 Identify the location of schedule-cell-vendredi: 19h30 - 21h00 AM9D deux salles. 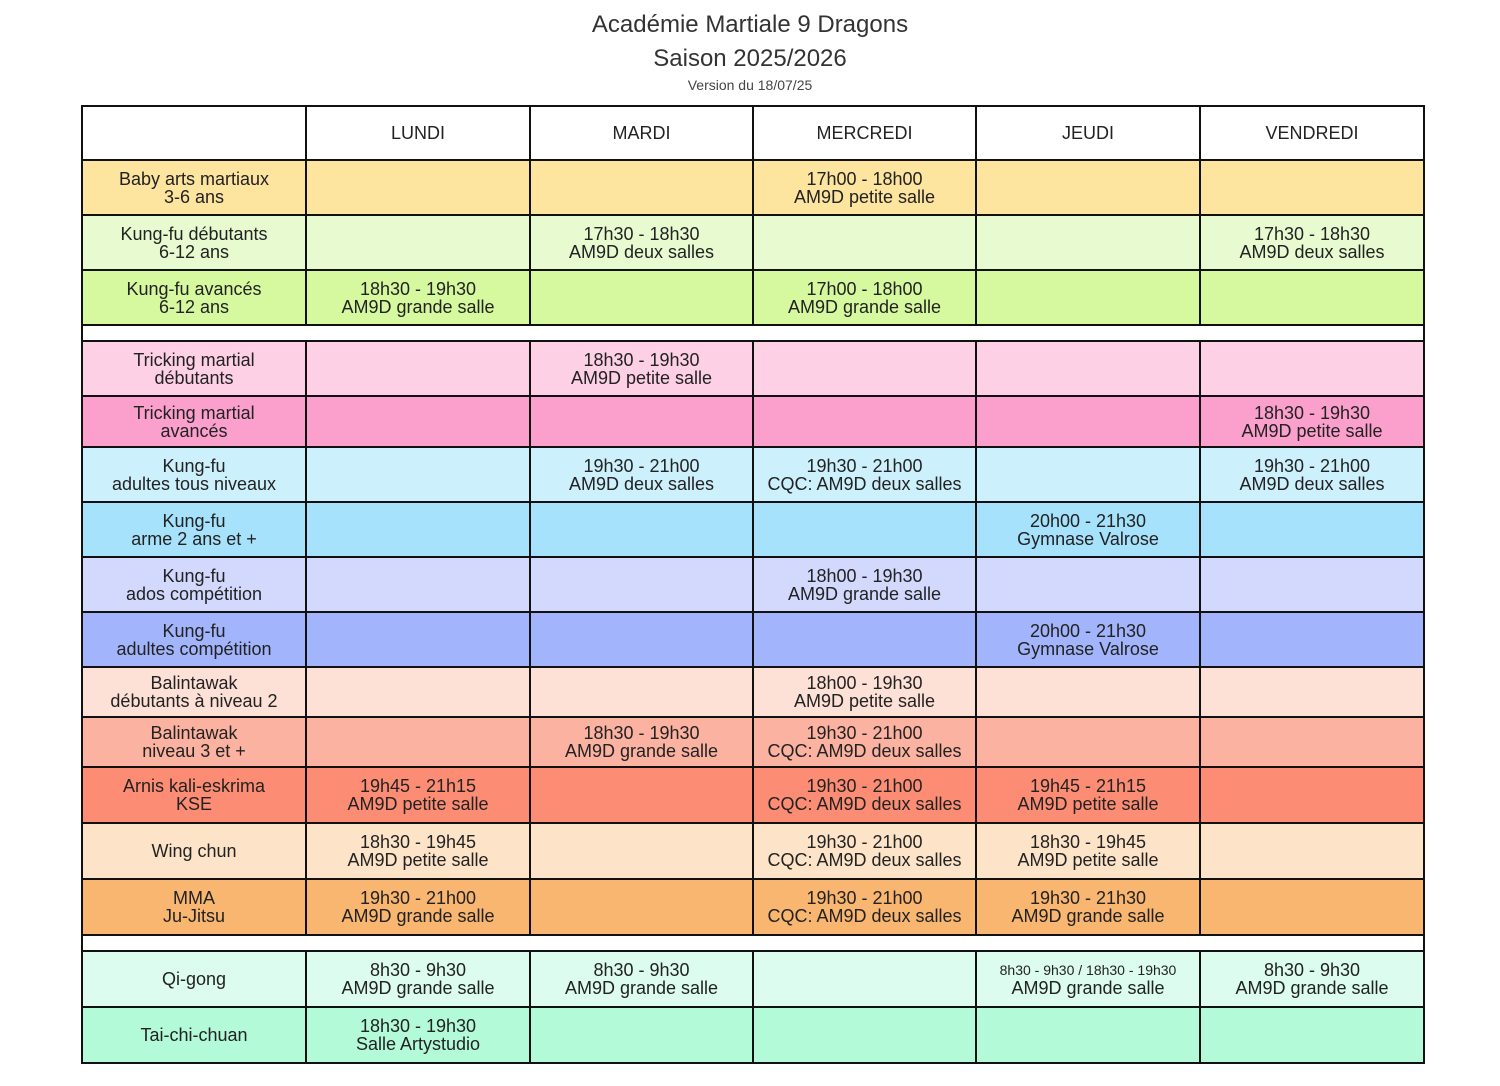
(1312, 474).